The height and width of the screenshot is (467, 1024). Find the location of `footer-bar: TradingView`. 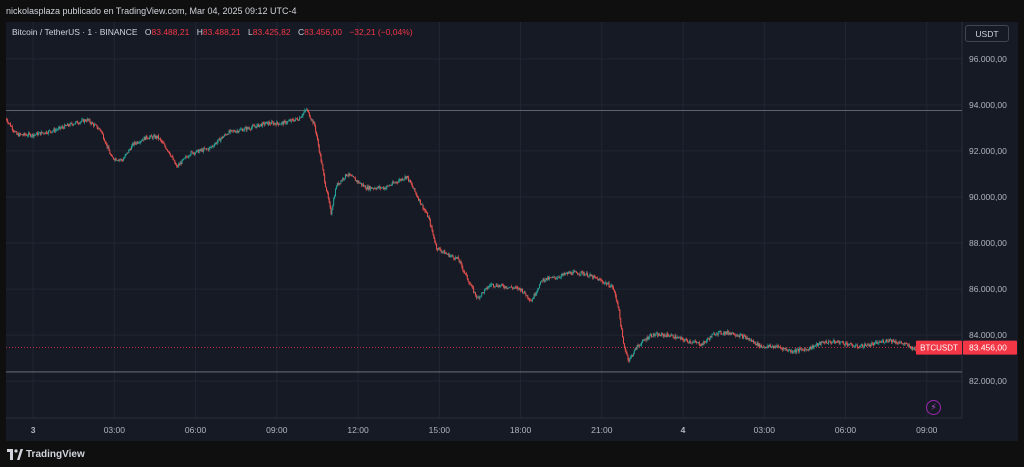

footer-bar: TradingView is located at coordinates (512, 454).